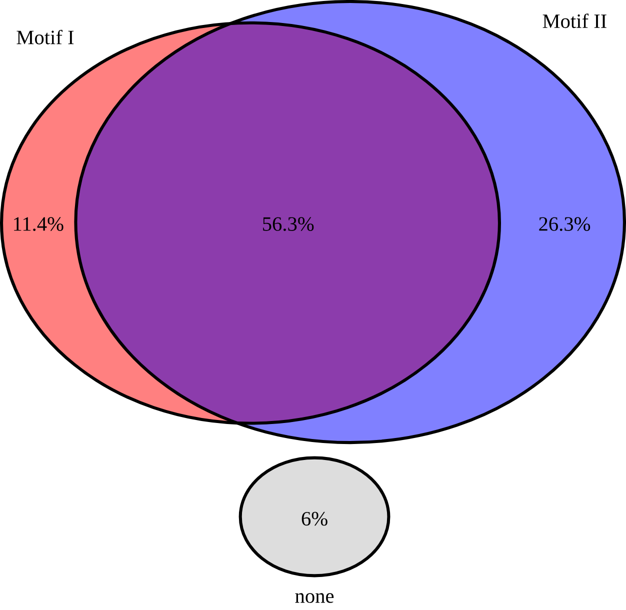  I want to click on text: Motif I, so click(45, 37).